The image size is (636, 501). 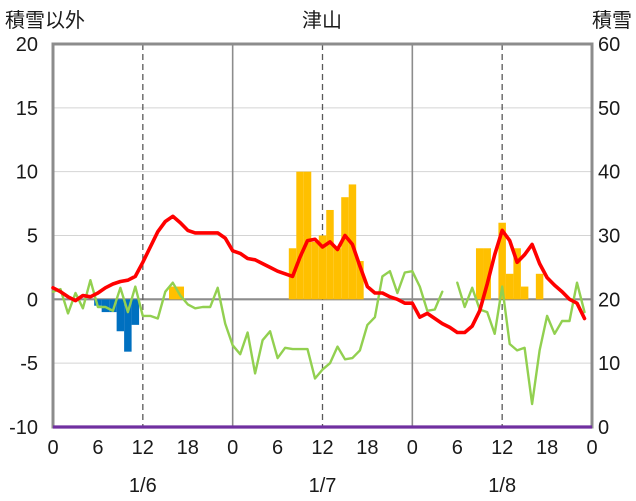 What do you see at coordinates (27, 109) in the screenshot?
I see `left-y-tick-label: 15` at bounding box center [27, 109].